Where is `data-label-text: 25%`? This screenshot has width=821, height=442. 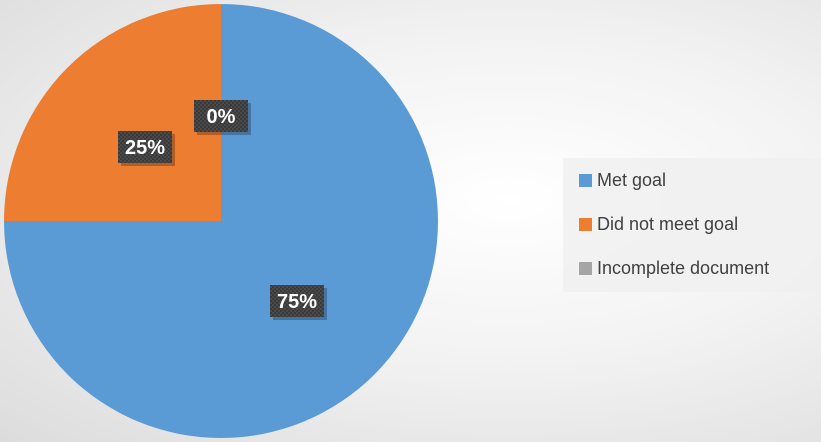 data-label-text: 25% is located at coordinates (145, 148).